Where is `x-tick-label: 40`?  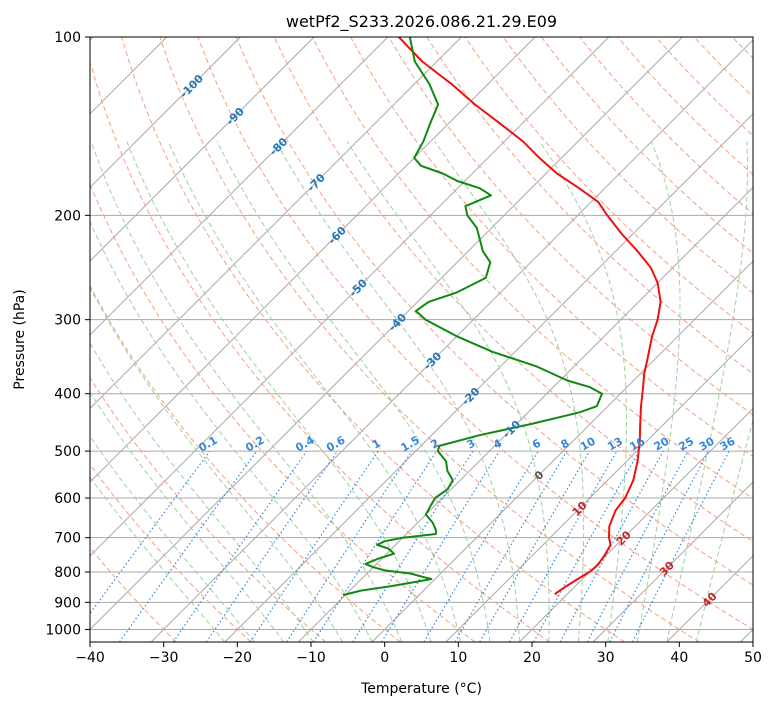
x-tick-label: 40 is located at coordinates (679, 658).